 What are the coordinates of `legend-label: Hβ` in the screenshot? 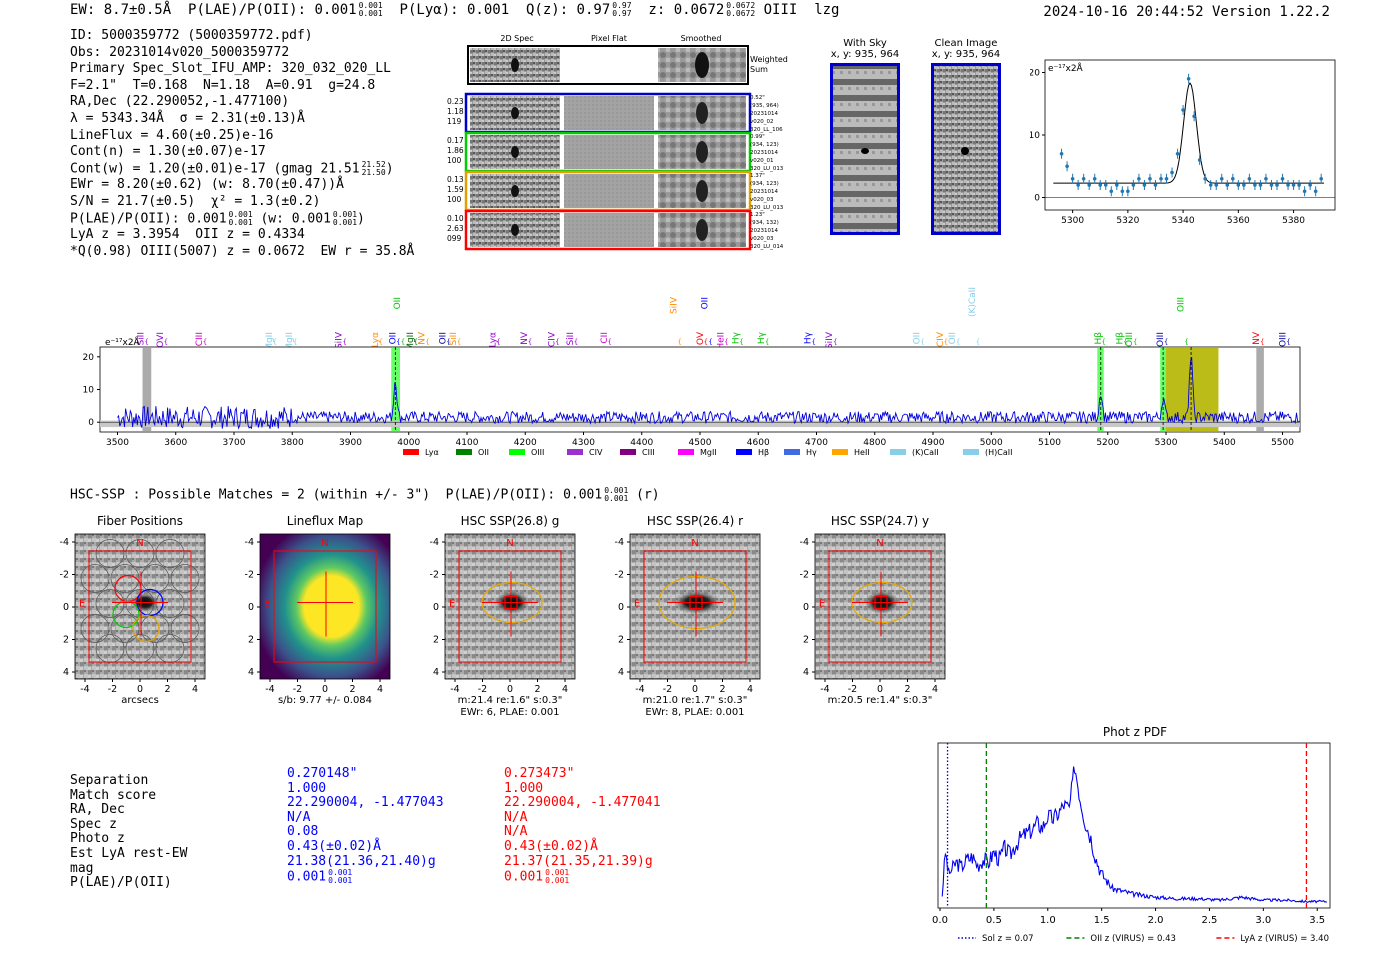 It's located at (763, 452).